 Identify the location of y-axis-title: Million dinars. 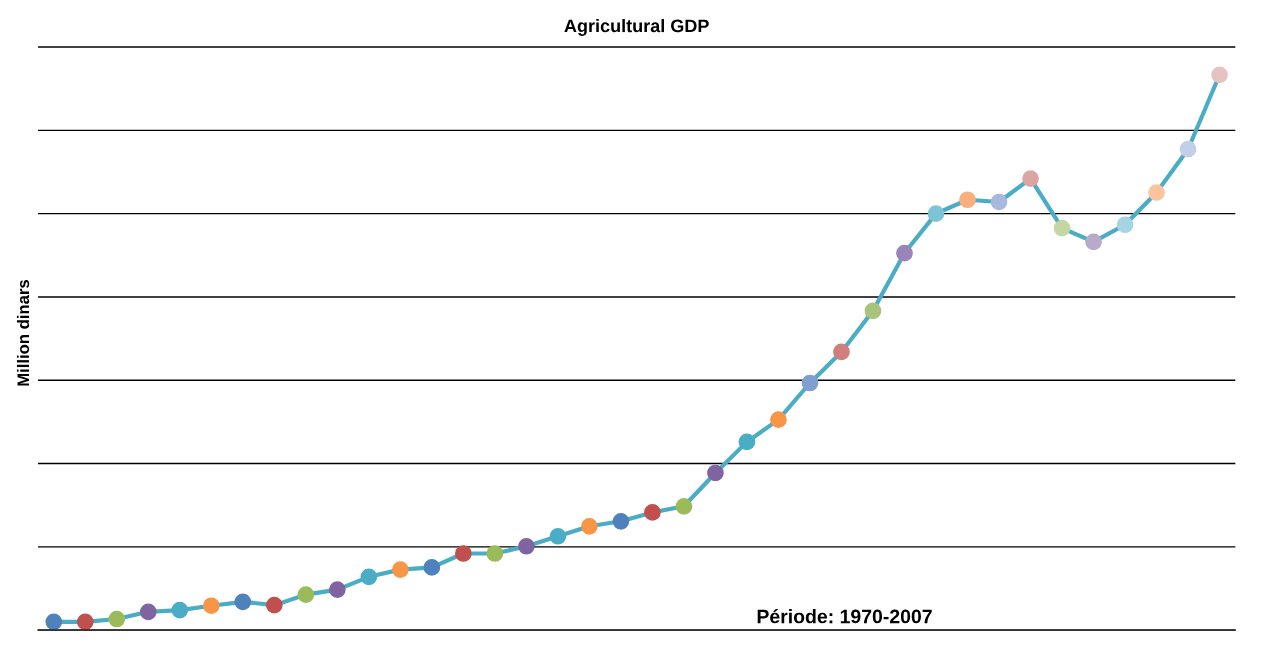
(23, 333).